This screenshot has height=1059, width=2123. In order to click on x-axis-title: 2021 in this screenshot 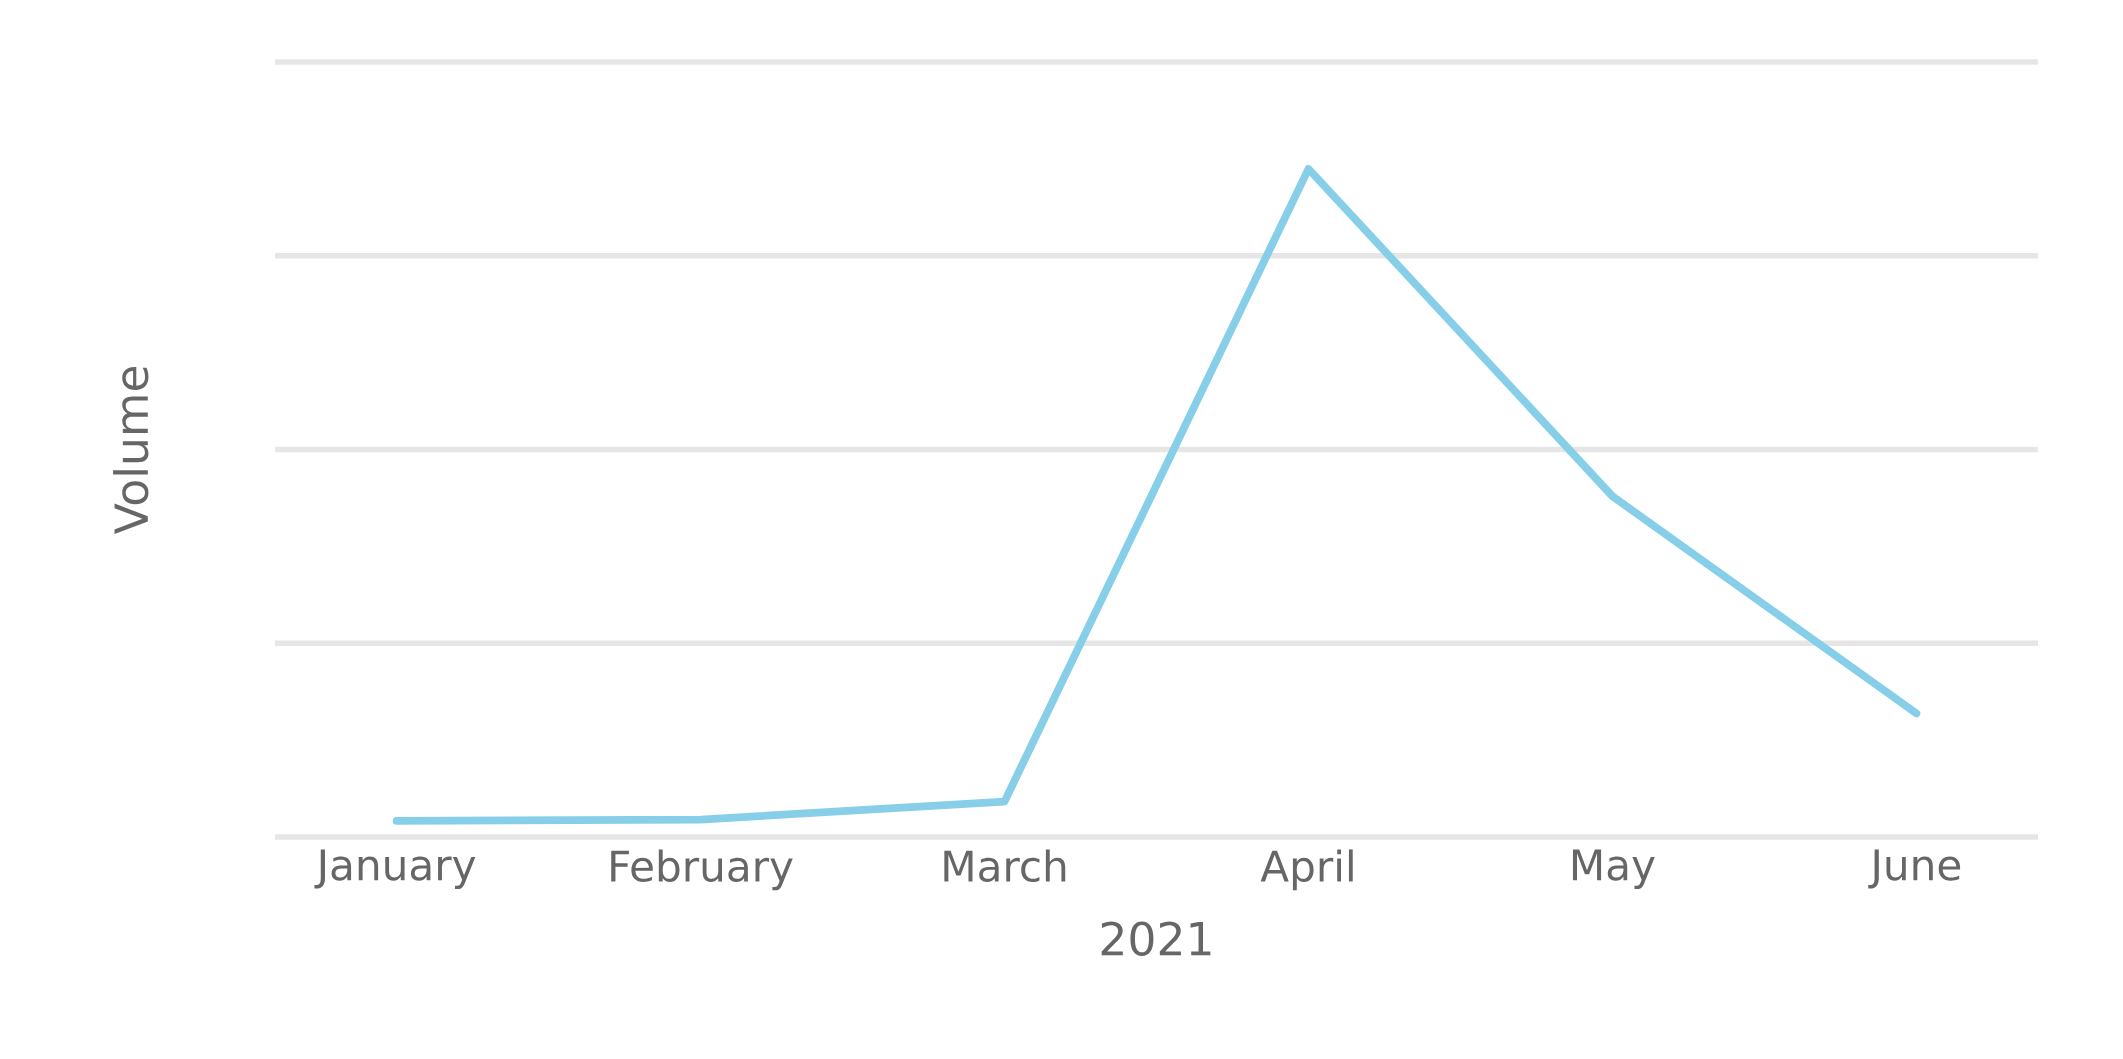, I will do `click(1156, 938)`.